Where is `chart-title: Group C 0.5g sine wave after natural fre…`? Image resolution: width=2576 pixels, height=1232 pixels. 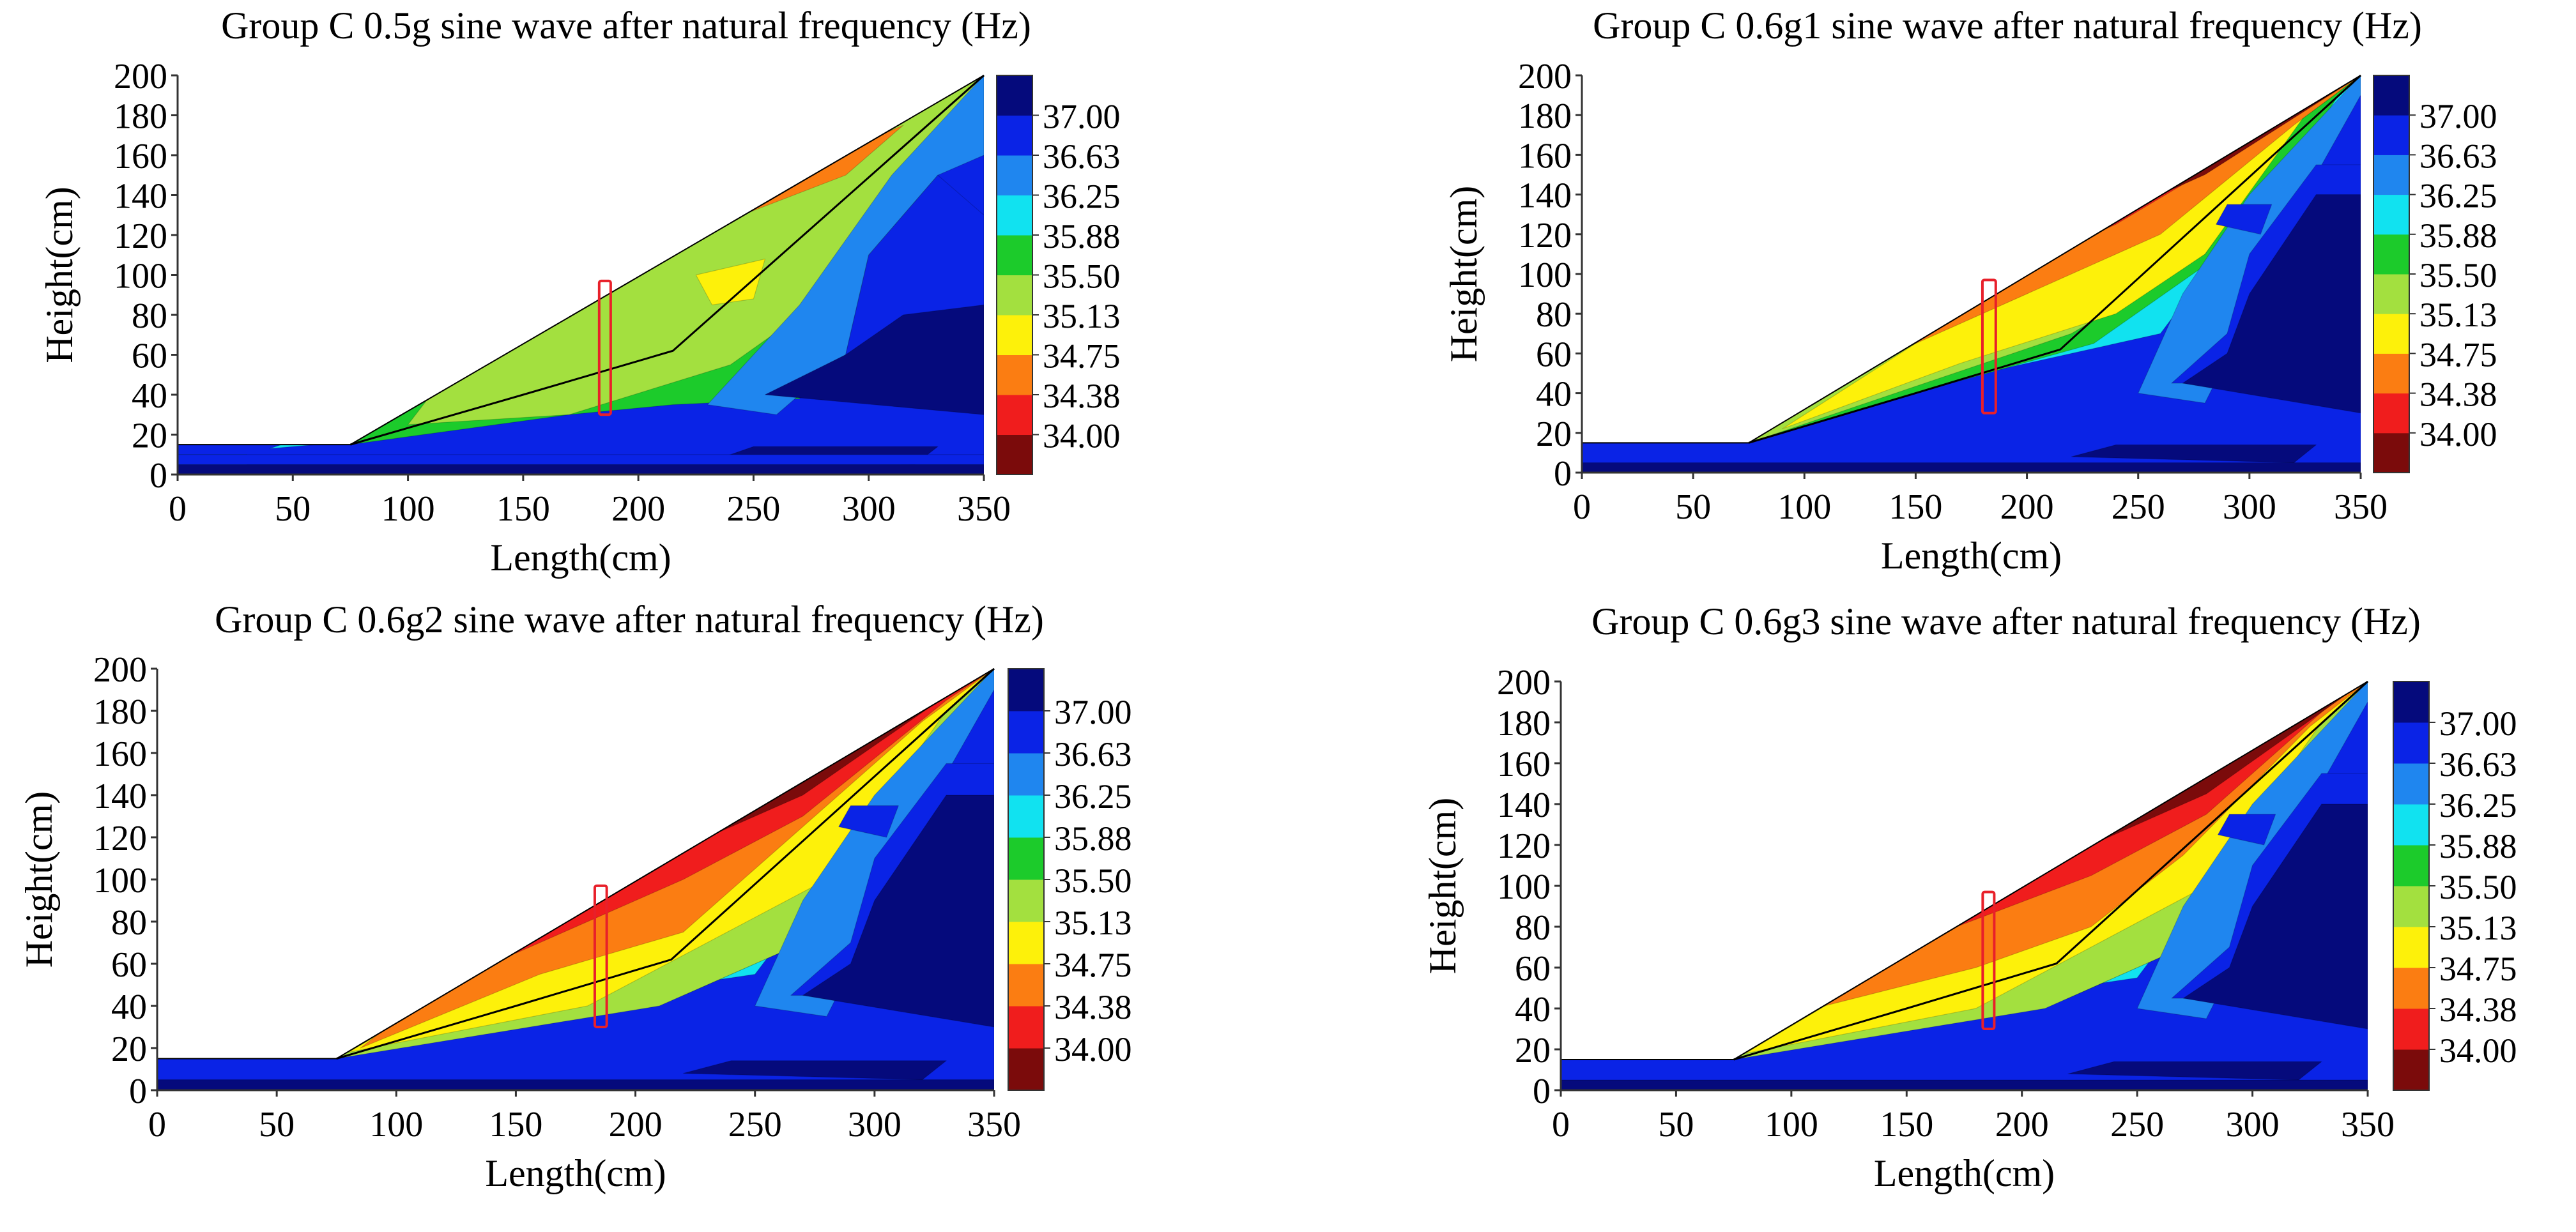
chart-title: Group C 0.5g sine wave after natural fre… is located at coordinates (626, 25).